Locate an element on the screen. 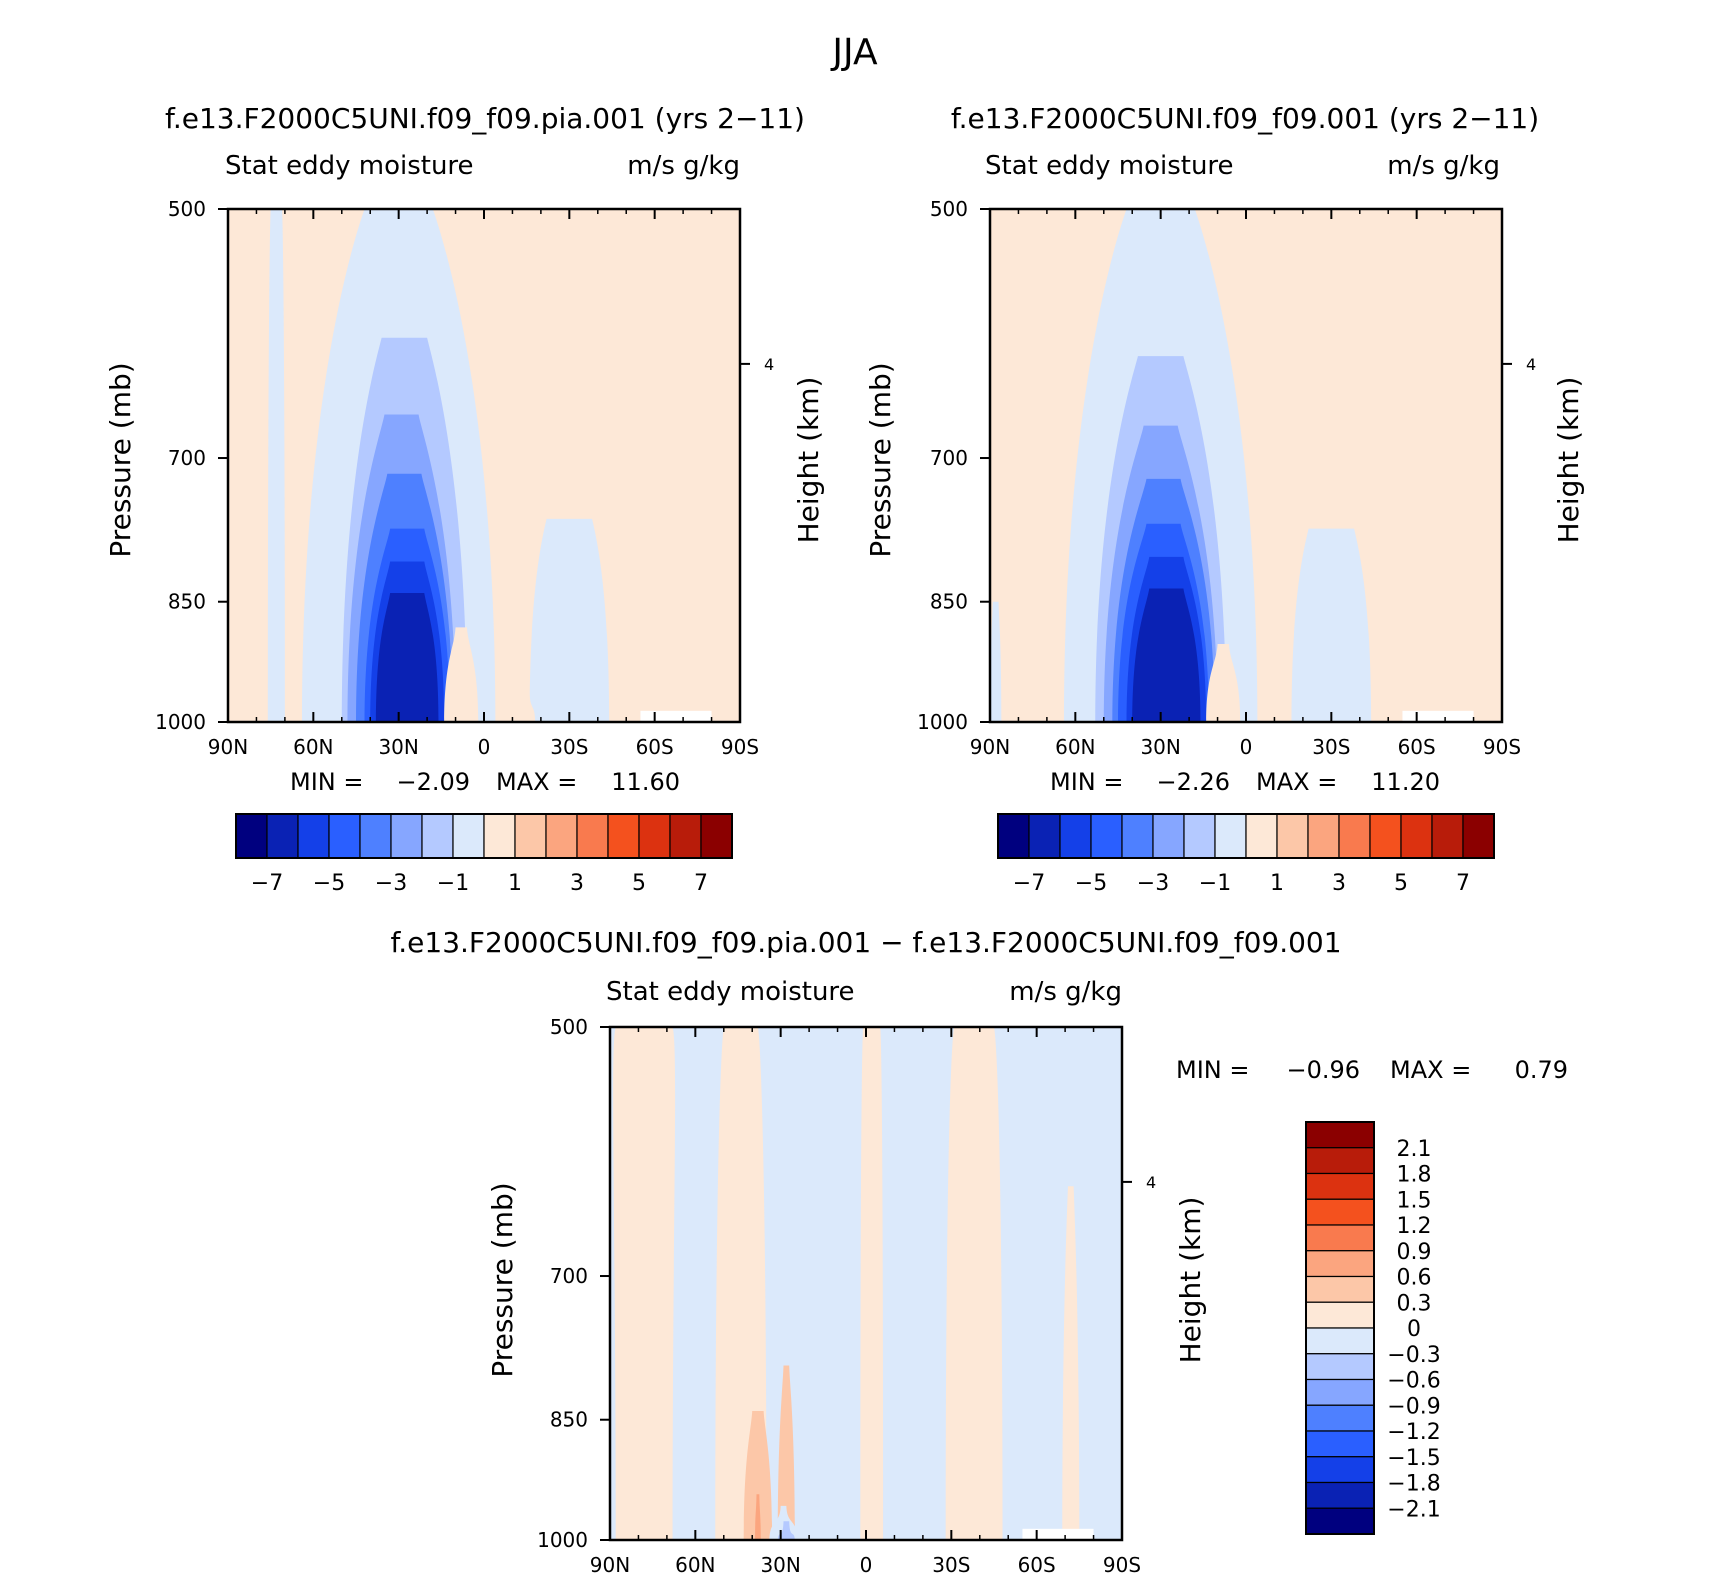 This screenshot has width=1710, height=1576. panel-2-min-label: MIN = is located at coordinates (1086, 782).